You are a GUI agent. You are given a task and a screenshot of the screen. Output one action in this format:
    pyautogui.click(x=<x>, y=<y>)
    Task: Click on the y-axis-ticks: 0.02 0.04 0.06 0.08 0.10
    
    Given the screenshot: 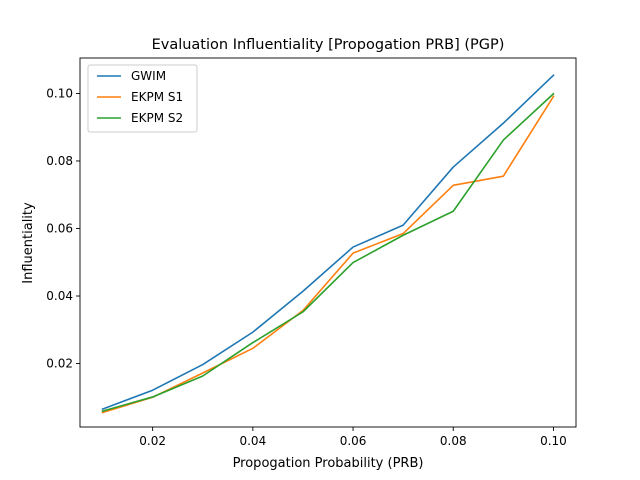 What is the action you would take?
    pyautogui.click(x=63, y=228)
    